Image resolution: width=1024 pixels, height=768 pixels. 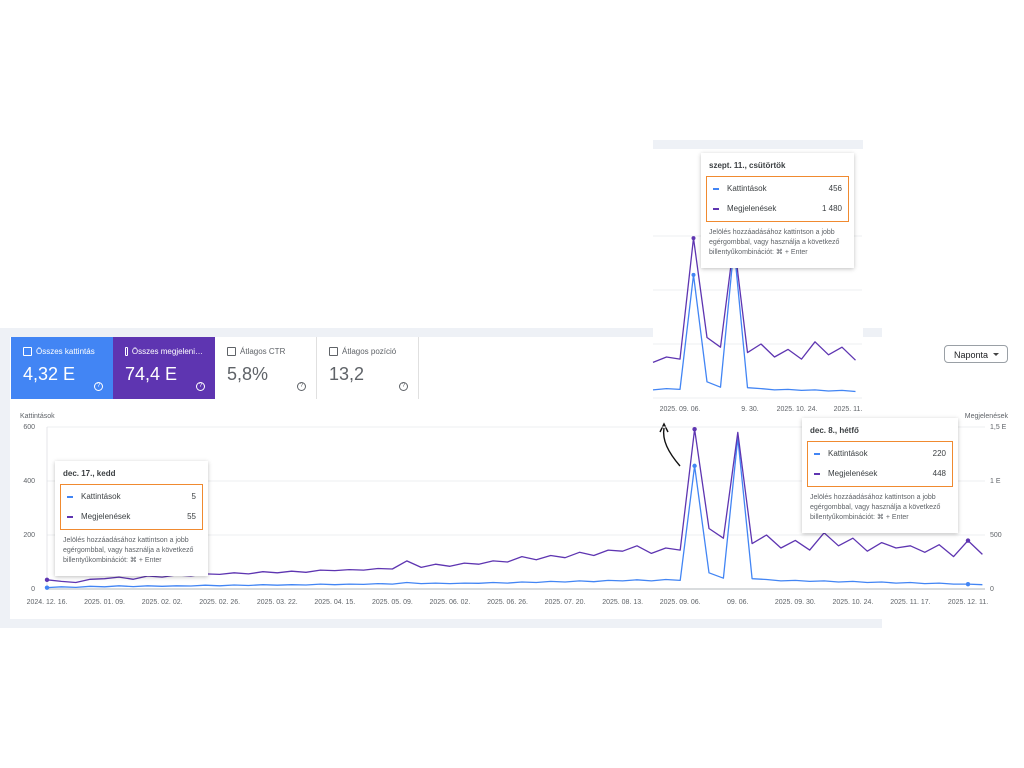 I want to click on tooltip-row: Megjelenések 1 480, so click(x=777, y=209).